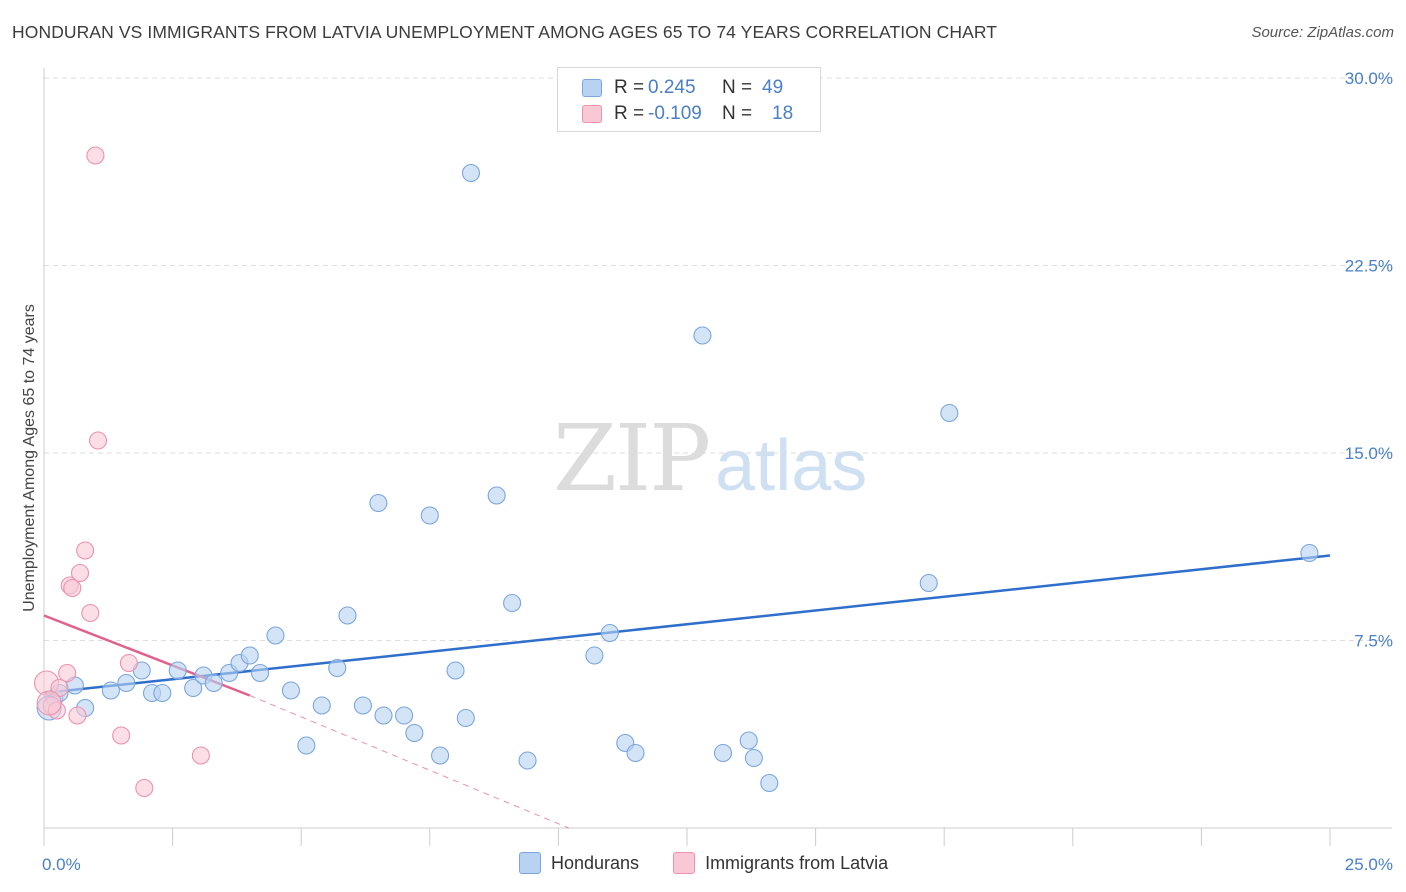 The image size is (1406, 892). Describe the element at coordinates (684, 863) in the screenshot. I see `legend-swatch-latvia` at that location.